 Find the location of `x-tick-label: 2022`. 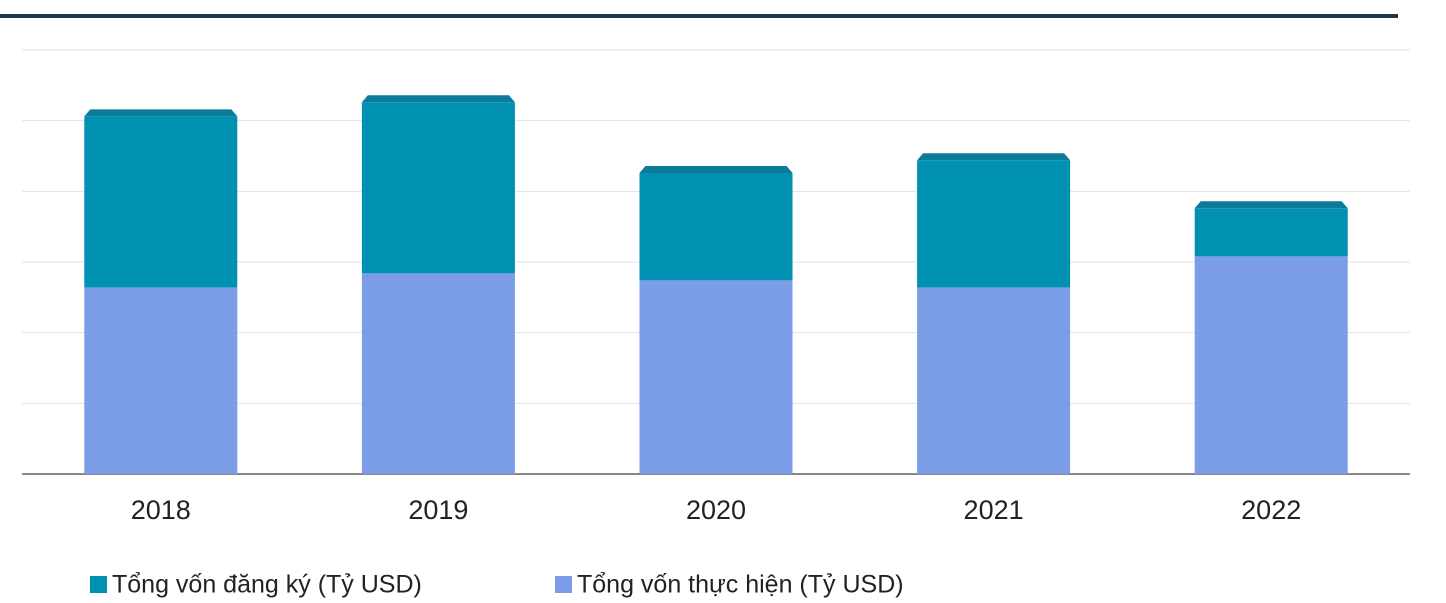

x-tick-label: 2022 is located at coordinates (1271, 510).